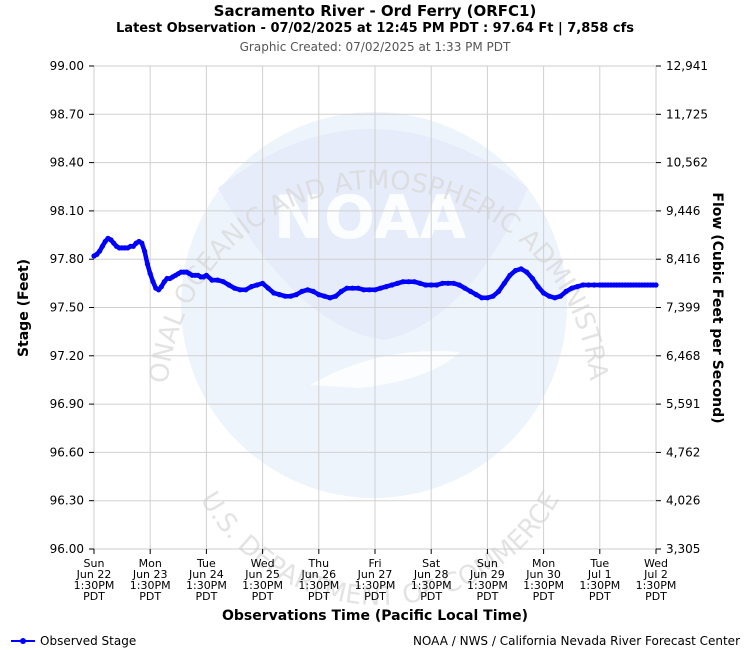  I want to click on y-right-tick-label: 9,446, so click(683, 211).